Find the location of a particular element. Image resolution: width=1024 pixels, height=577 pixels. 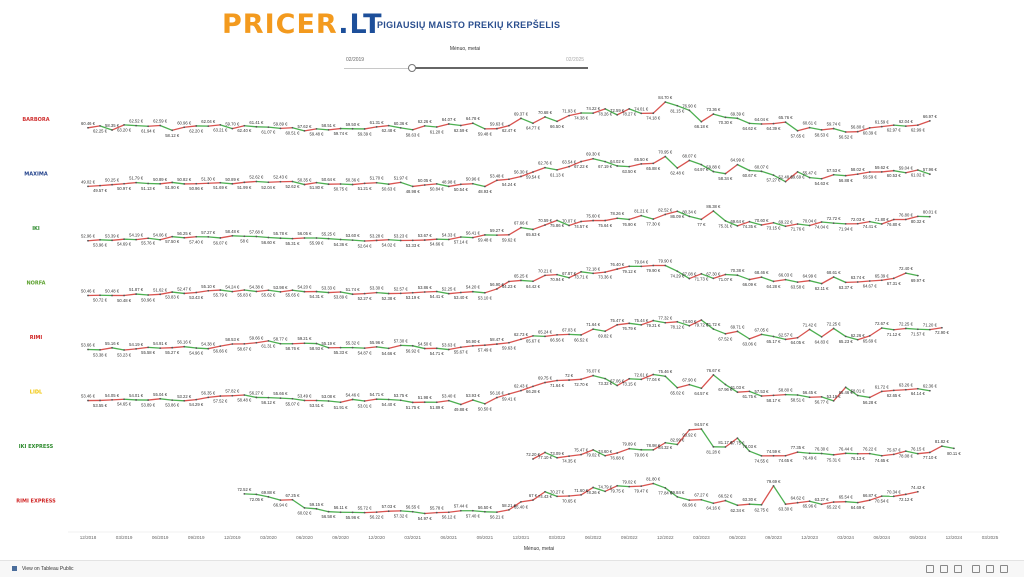

data-label: 64.99 € is located at coordinates (810, 276).